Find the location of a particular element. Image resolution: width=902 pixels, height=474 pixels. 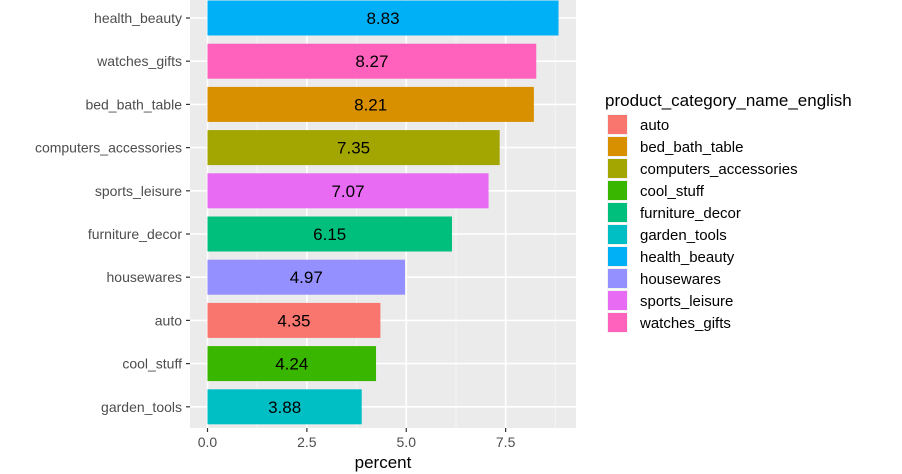

bar-value-label: 8.83 is located at coordinates (382, 18).